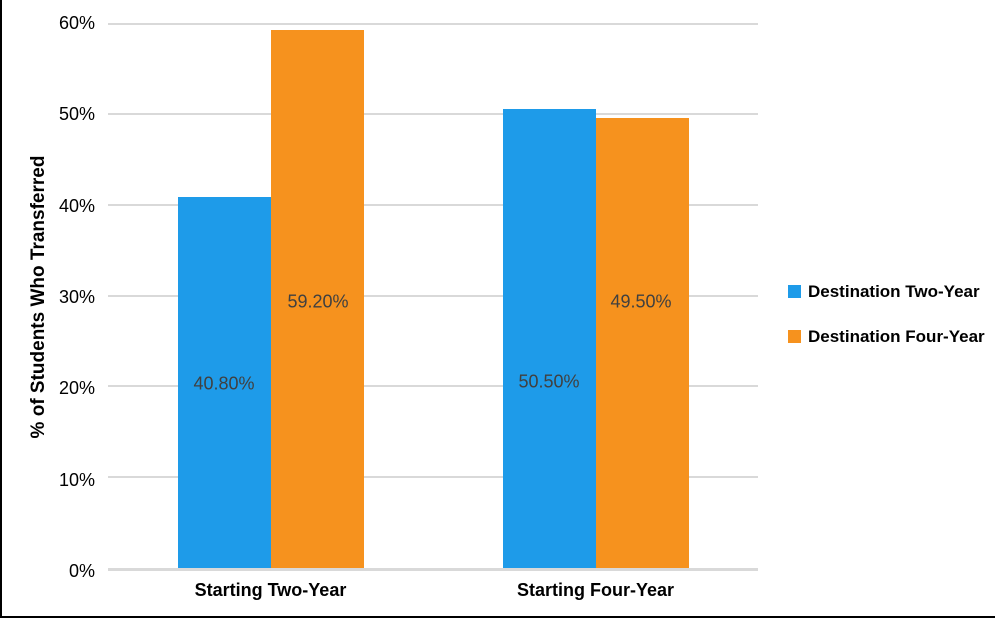  What do you see at coordinates (641, 301) in the screenshot?
I see `data-label: 49.50%` at bounding box center [641, 301].